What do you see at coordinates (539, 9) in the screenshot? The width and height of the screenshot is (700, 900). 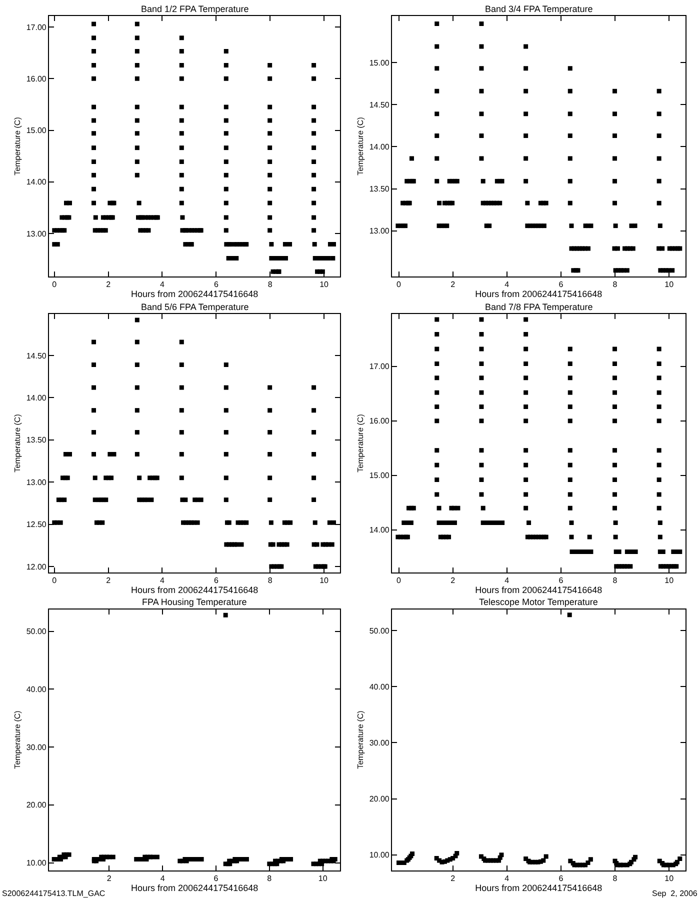 I see `chart-title: Band 3/4 FPA Temperature` at bounding box center [539, 9].